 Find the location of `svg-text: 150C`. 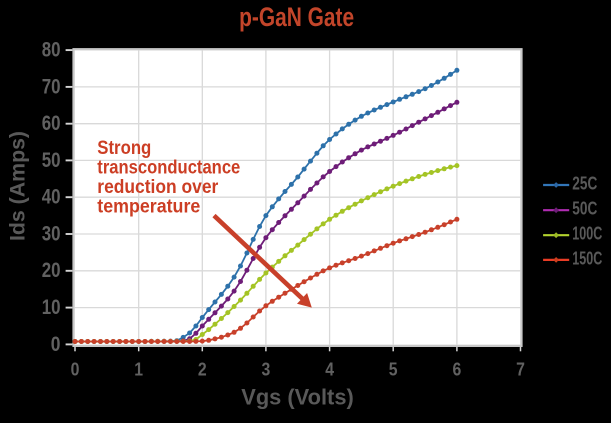

svg-text: 150C is located at coordinates (587, 258).